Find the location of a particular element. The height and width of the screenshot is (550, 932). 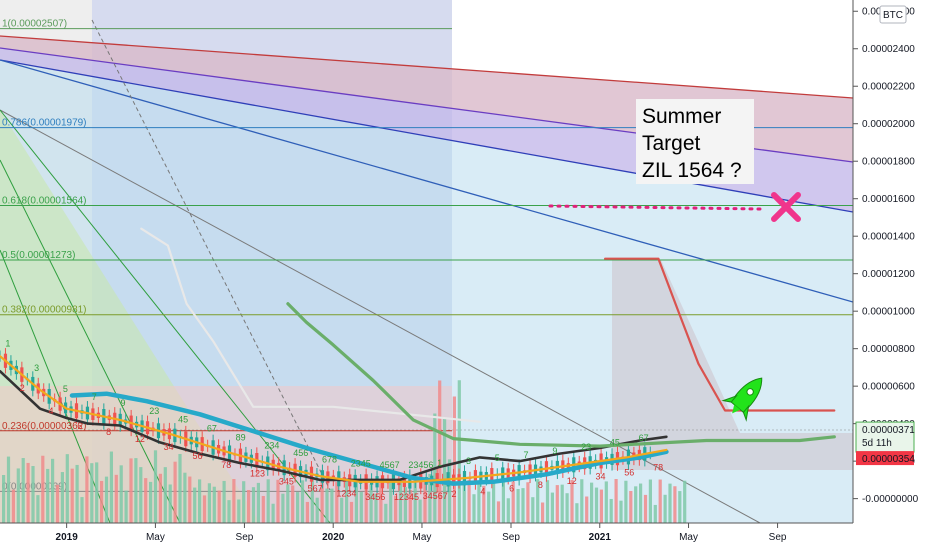

cloud-band is located at coordinates (732, 365).